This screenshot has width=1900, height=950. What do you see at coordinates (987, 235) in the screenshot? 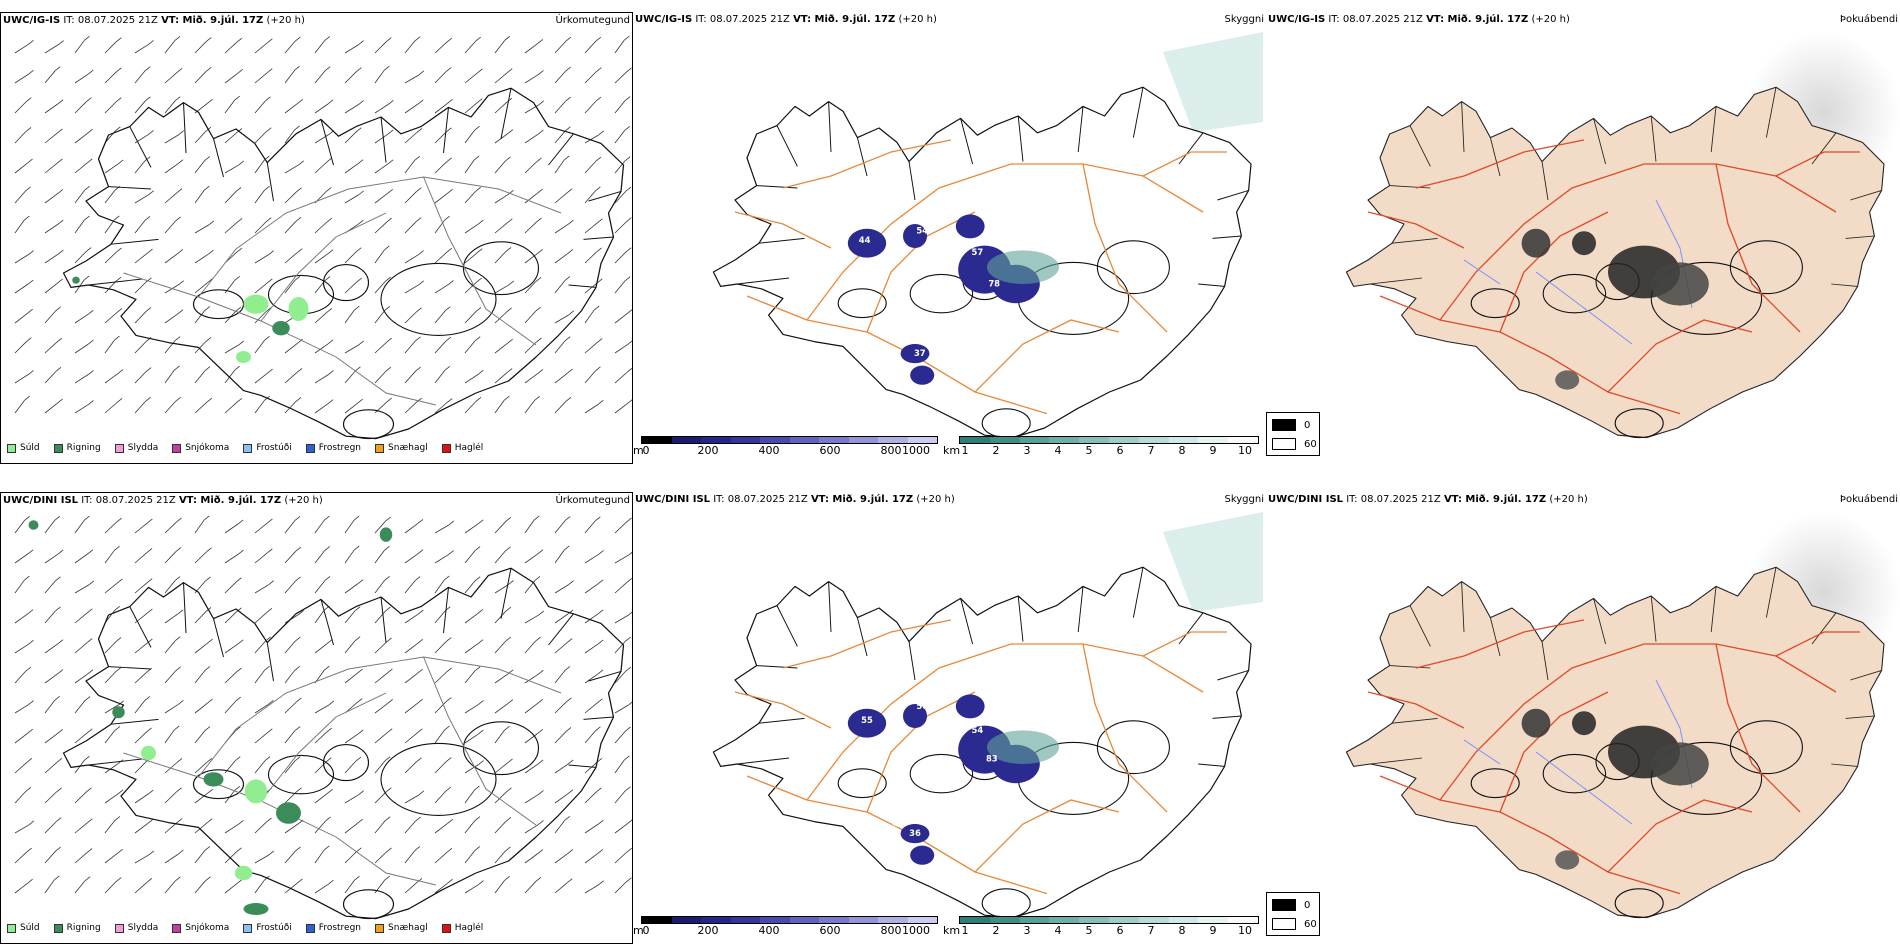
I see `iceland-map: 44 54 57 78 37` at bounding box center [987, 235].